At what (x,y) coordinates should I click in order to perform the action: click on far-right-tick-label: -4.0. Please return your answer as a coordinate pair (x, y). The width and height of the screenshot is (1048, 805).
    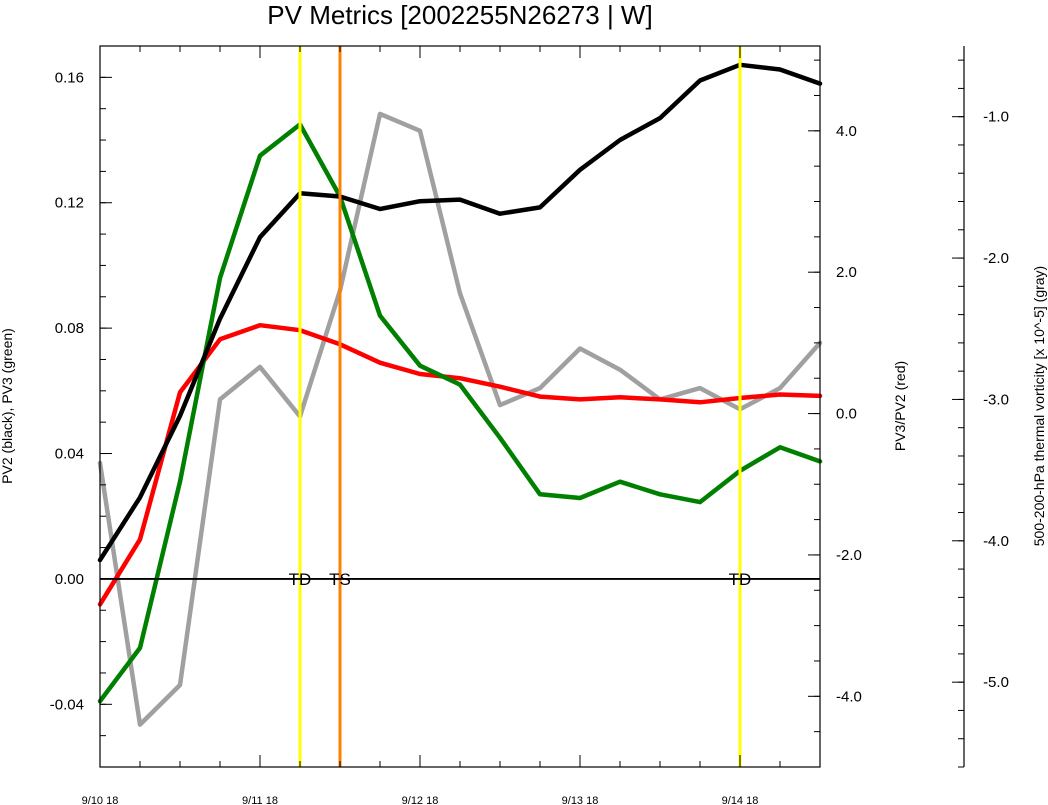
    Looking at the image, I should click on (996, 541).